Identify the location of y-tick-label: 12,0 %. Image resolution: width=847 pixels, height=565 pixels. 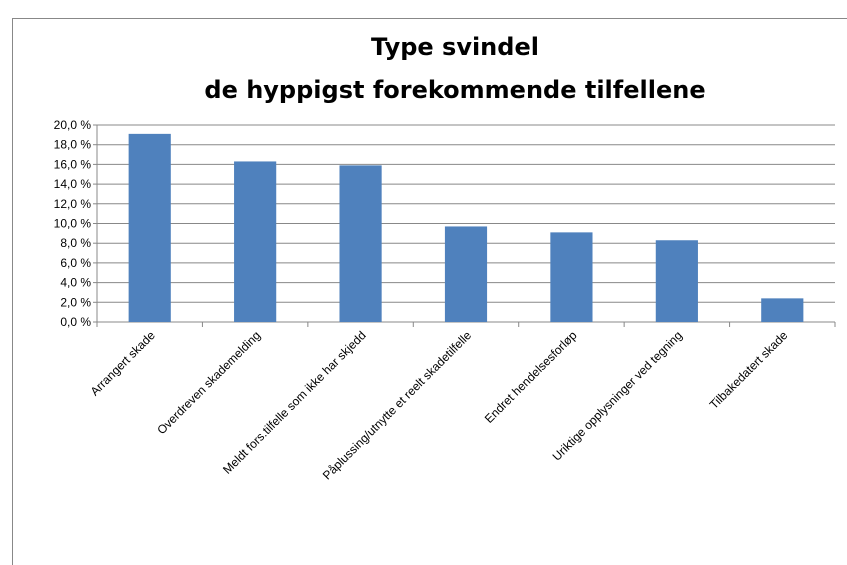
(73, 204).